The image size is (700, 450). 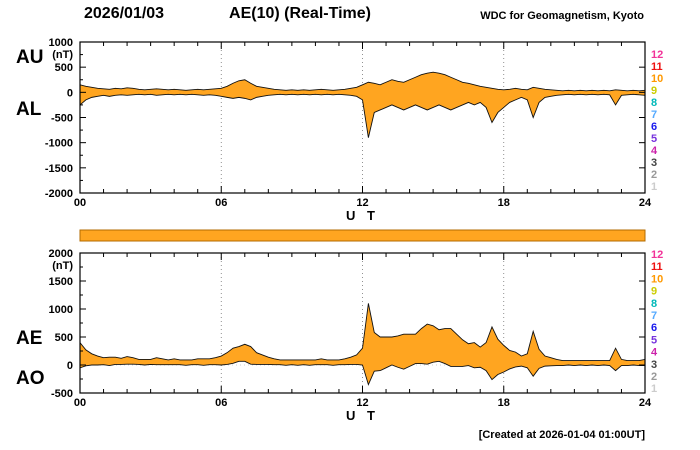 What do you see at coordinates (362, 115) in the screenshot?
I see `series-line-AL` at bounding box center [362, 115].